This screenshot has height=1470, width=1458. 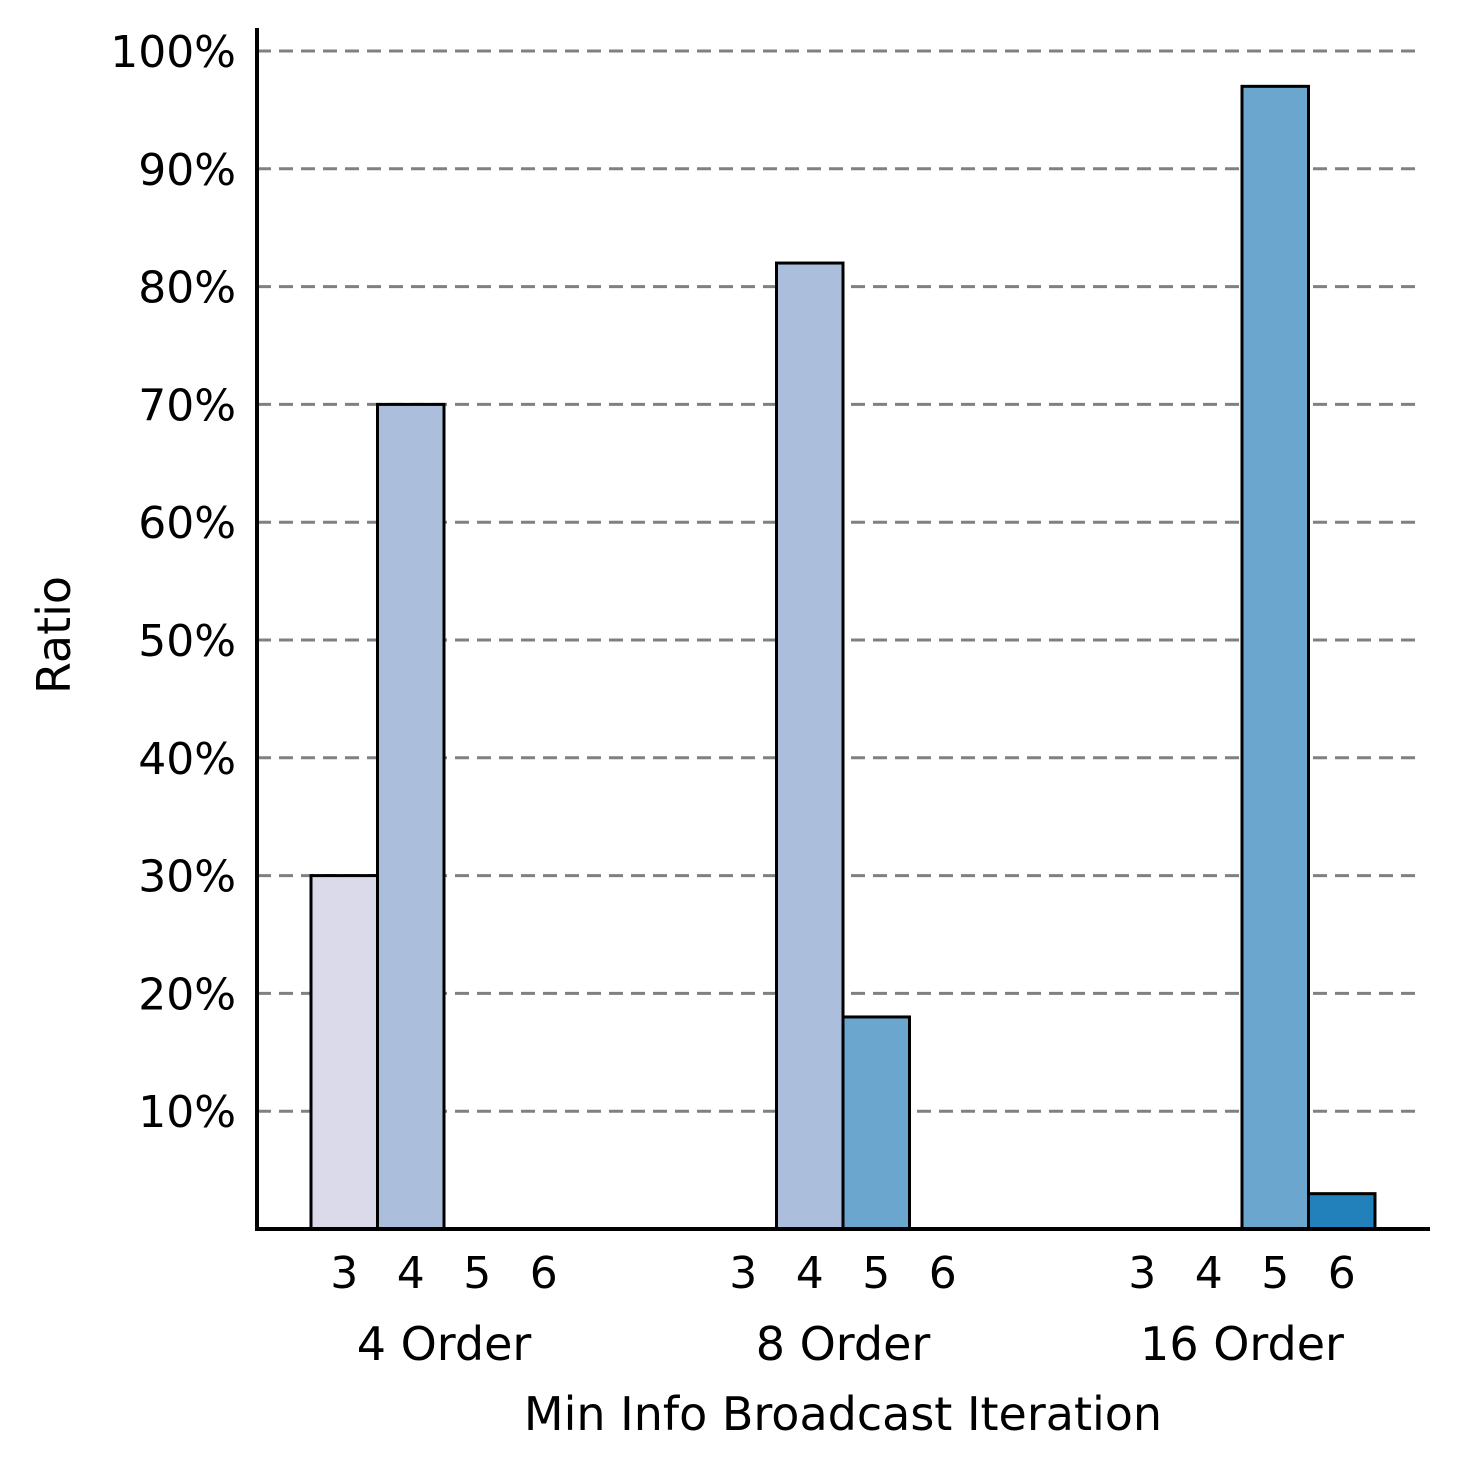 I want to click on group-label: 16 Order, so click(x=1242, y=1344).